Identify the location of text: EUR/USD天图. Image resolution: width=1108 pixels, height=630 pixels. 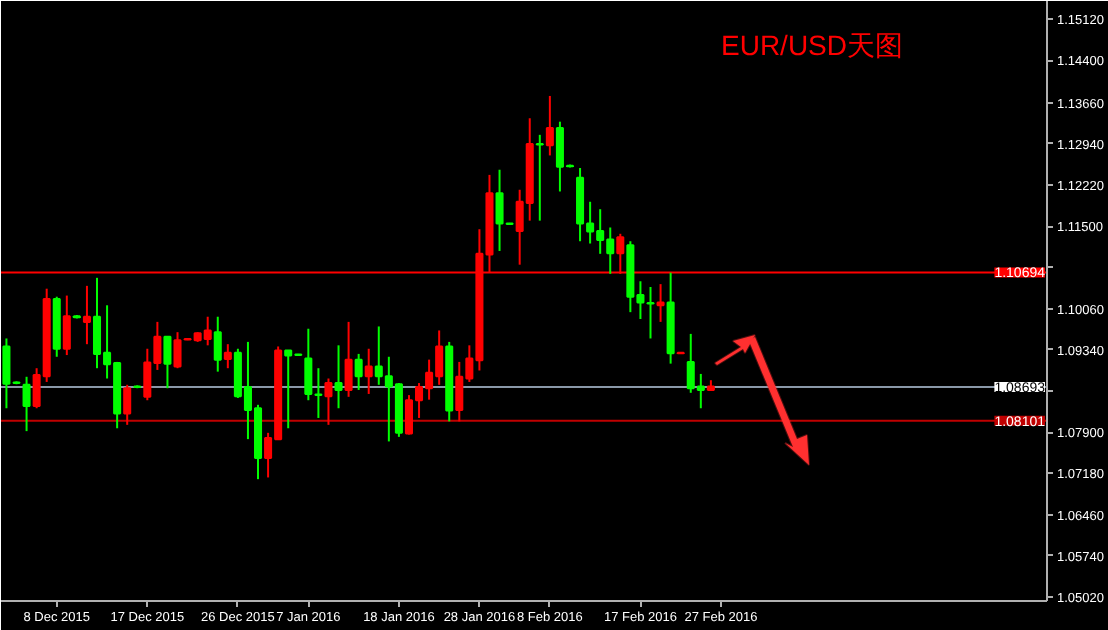
(812, 45).